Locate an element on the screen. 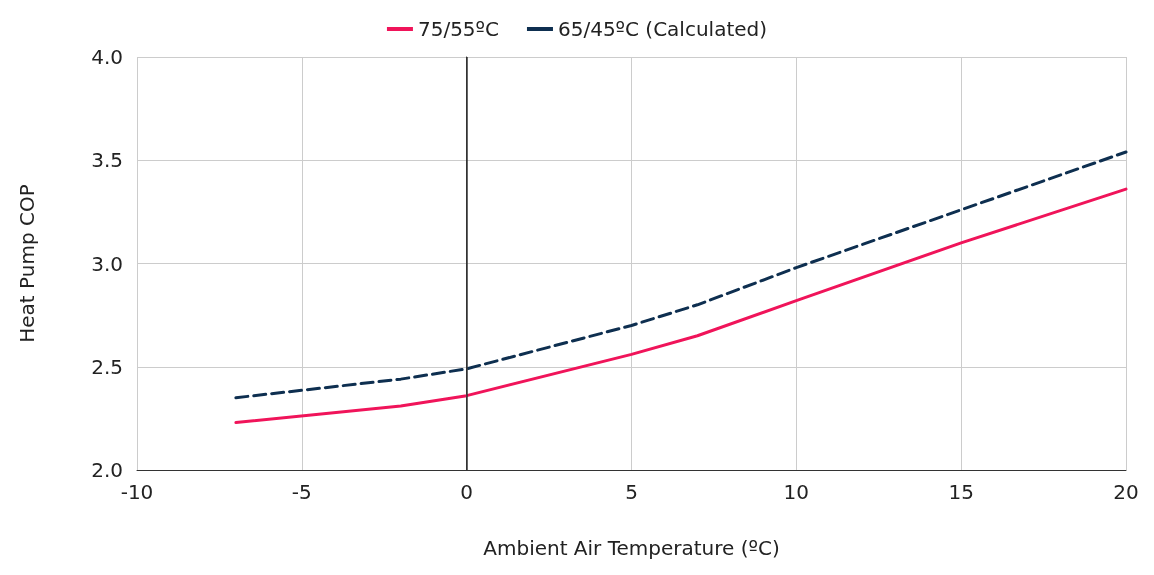  legend-label: 75/55ºC is located at coordinates (458, 29).